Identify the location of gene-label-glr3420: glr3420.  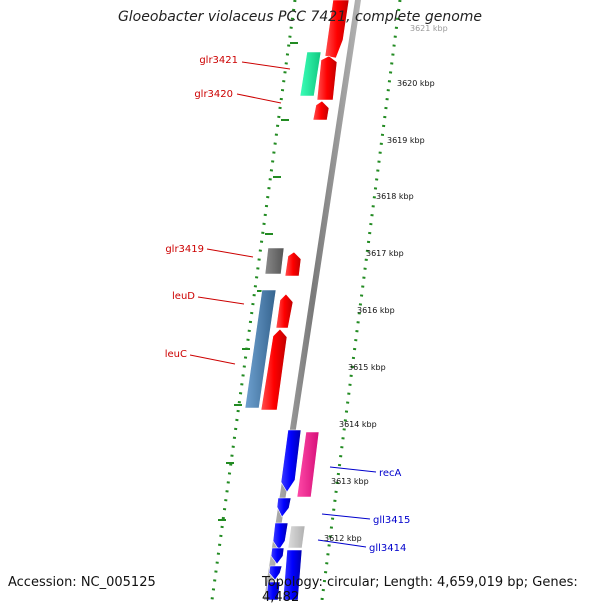
(213, 94).